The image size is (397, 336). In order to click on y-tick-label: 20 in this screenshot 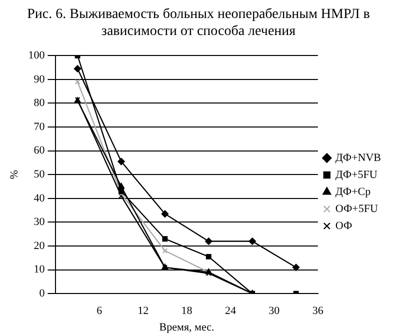, I will do `click(40, 246)`.